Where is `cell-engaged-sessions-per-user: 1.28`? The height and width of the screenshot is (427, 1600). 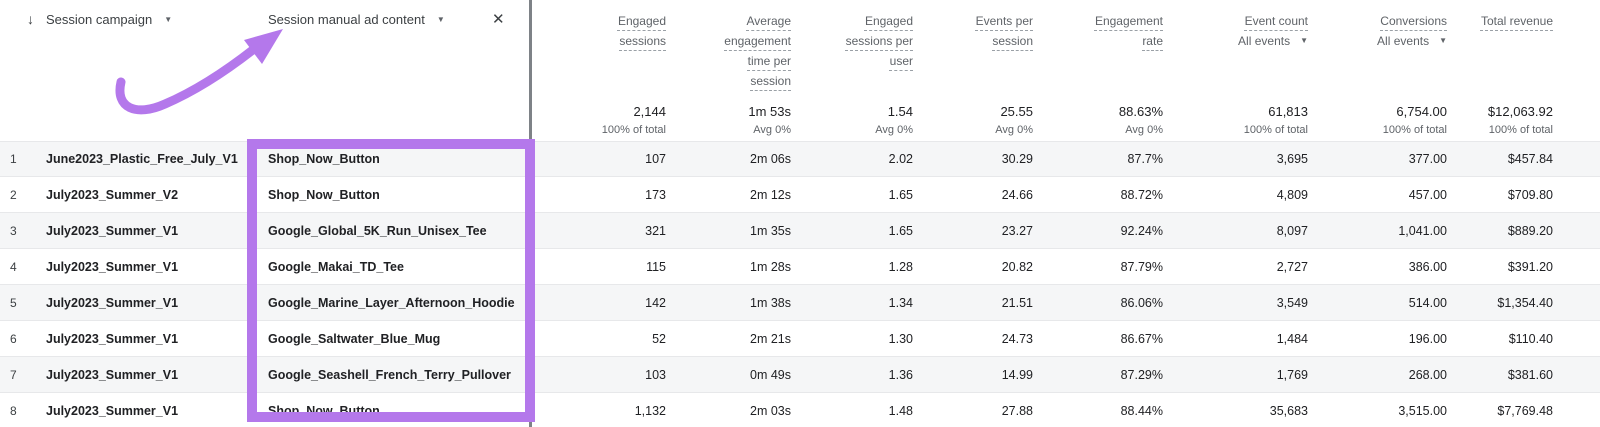 cell-engaged-sessions-per-user: 1.28 is located at coordinates (900, 266).